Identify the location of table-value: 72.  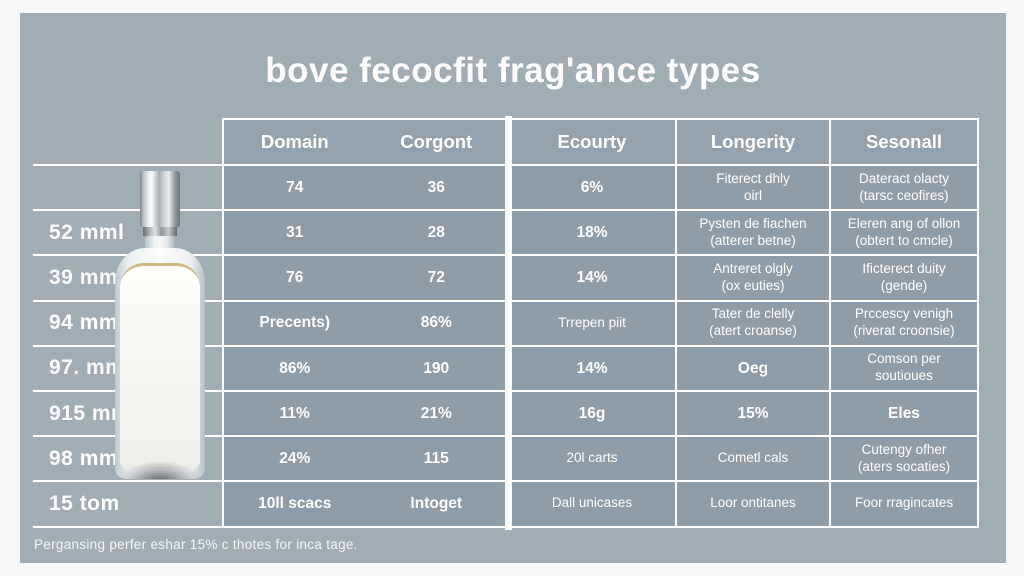
(436, 278).